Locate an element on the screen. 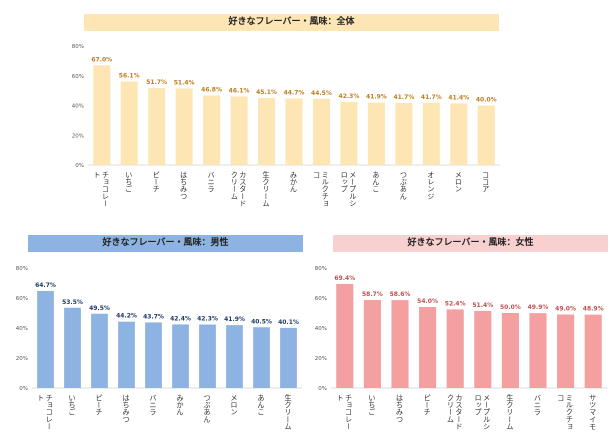 This screenshot has width=610, height=446. data-label: 49.9% is located at coordinates (538, 307).